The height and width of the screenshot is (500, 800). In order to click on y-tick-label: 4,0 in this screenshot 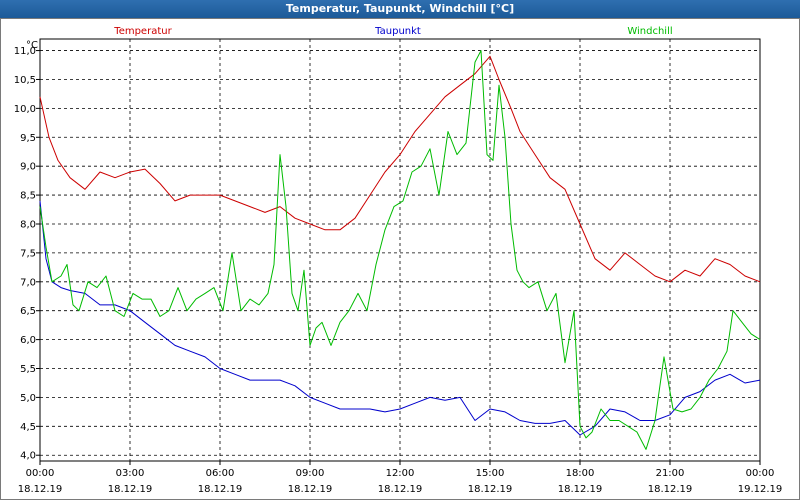, I will do `click(28, 456)`.